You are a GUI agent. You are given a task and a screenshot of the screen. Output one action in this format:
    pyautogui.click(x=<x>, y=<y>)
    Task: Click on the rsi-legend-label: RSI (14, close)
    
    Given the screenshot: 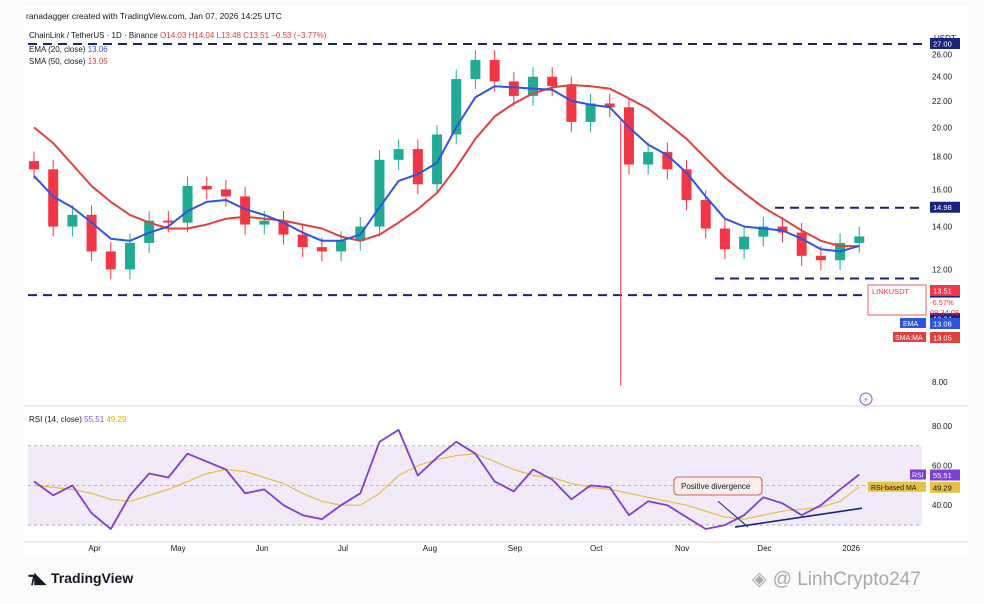 What is the action you would take?
    pyautogui.click(x=55, y=419)
    